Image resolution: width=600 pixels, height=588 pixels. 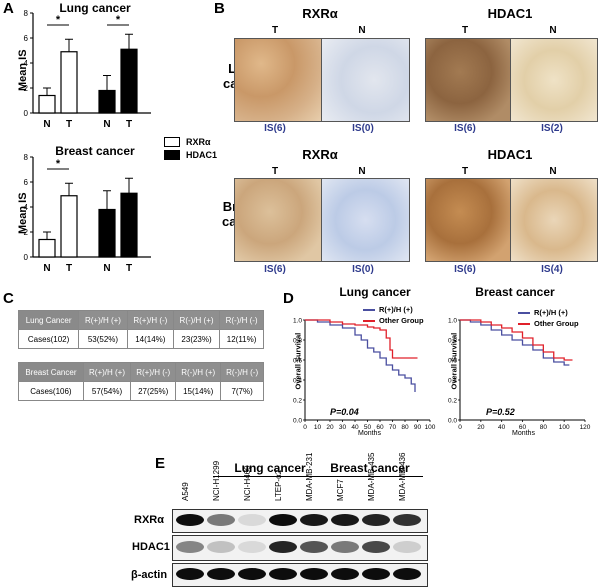 I want to click on km-lung-legend: R(+)/H (+) Other Group, so click(x=393, y=315).